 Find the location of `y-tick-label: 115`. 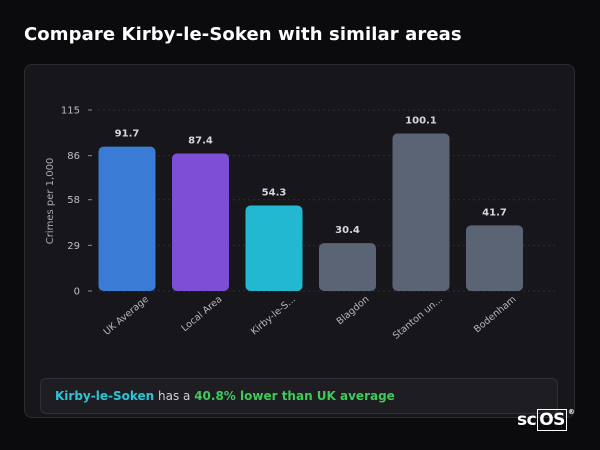

y-tick-label: 115 is located at coordinates (70, 111).